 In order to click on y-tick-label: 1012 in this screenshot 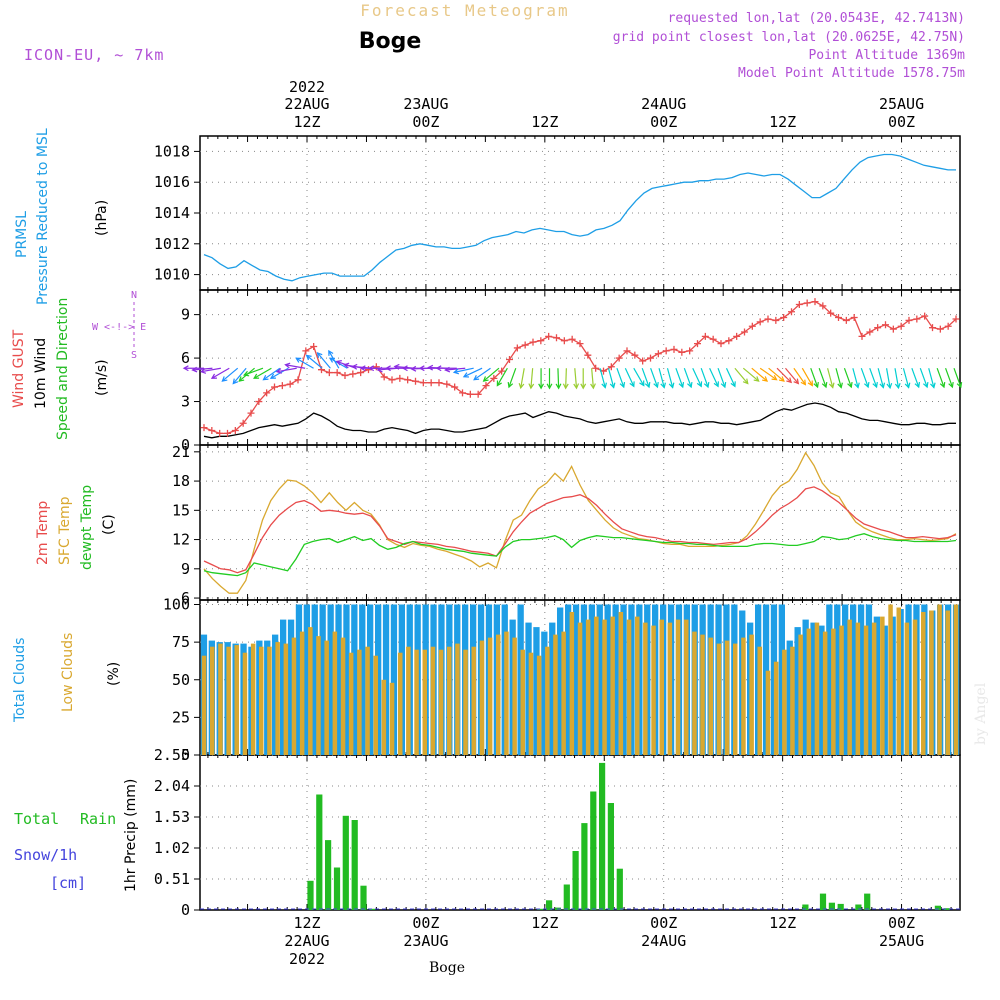, I will do `click(172, 244)`.